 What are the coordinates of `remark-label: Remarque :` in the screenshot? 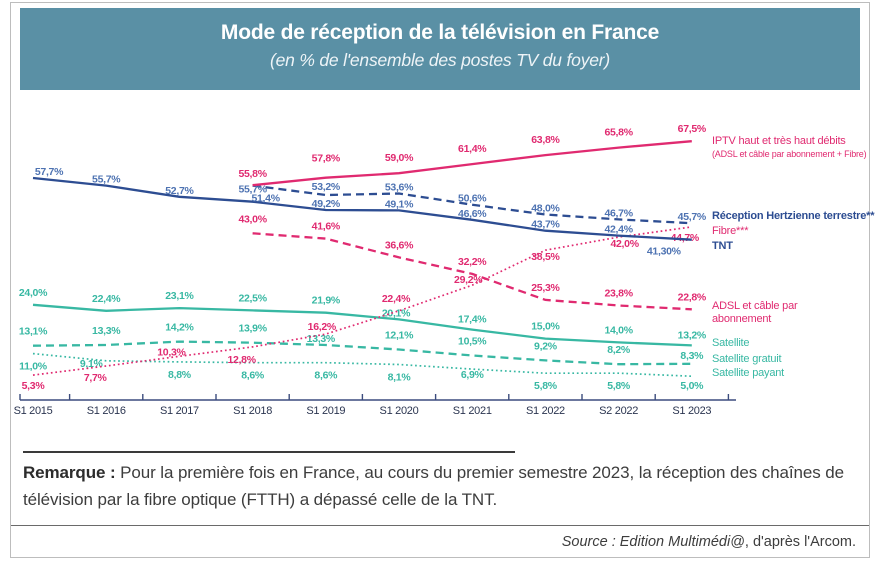 It's located at (69, 472).